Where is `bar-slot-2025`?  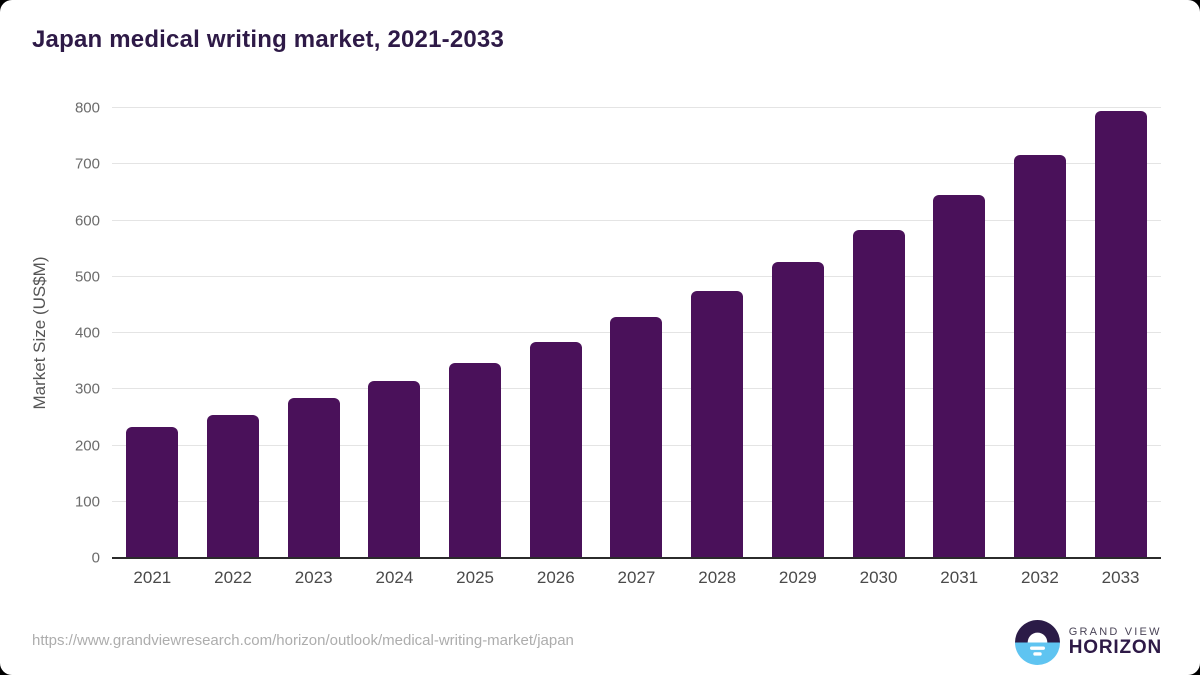
bar-slot-2025 is located at coordinates (475, 333).